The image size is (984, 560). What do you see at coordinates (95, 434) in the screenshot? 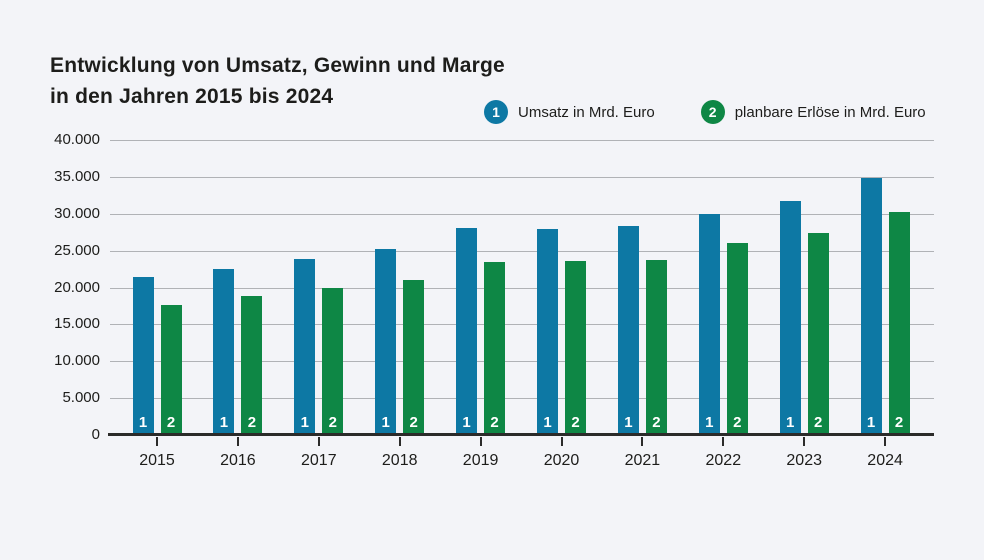
I see `y-axis-tick-label: 0` at bounding box center [95, 434].